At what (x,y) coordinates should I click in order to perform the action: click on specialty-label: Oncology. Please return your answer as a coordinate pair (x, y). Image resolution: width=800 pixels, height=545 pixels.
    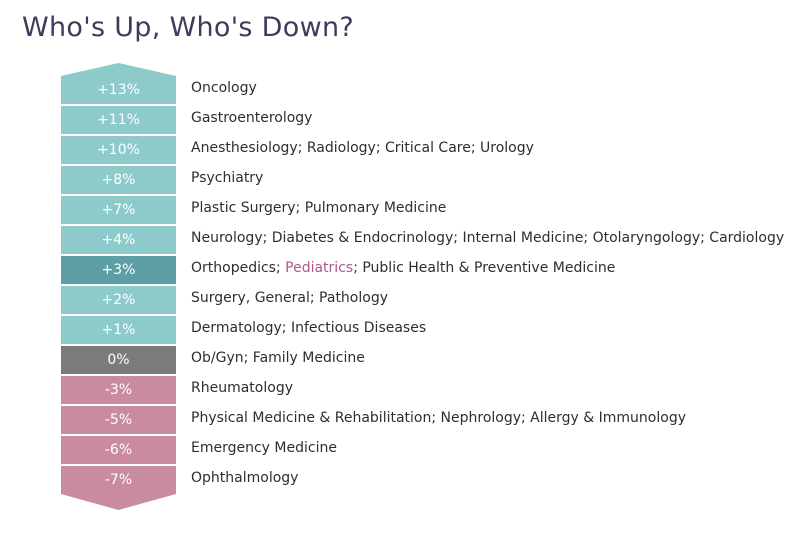
    Looking at the image, I should click on (224, 88).